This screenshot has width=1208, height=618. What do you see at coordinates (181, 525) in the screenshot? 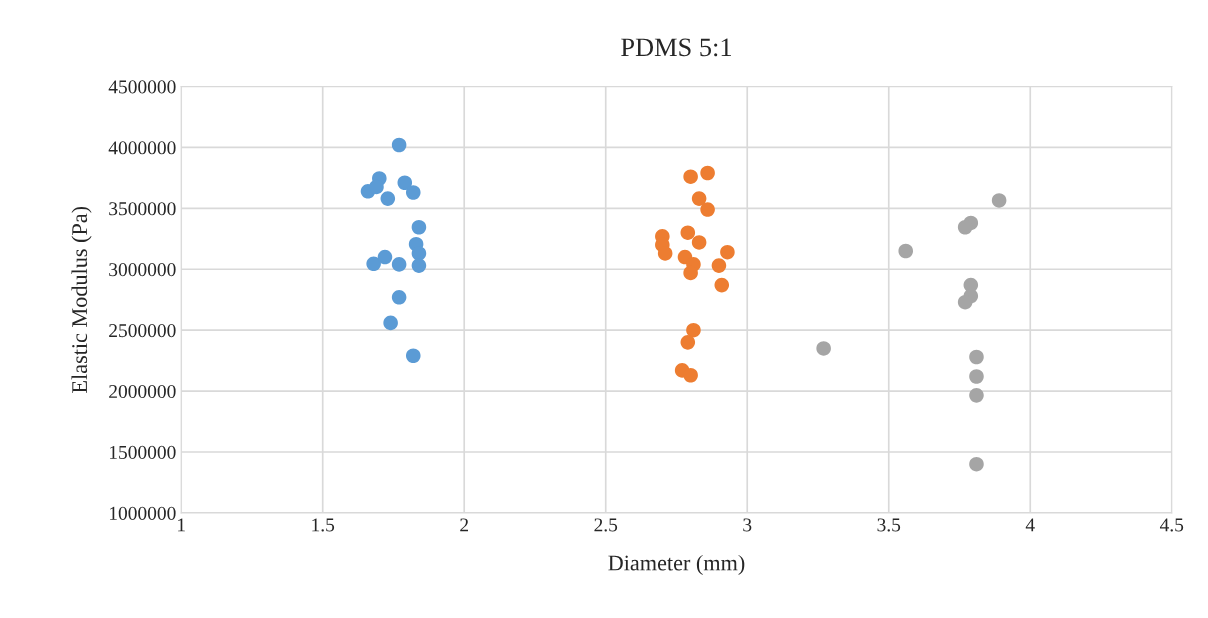
I see `x-tick-label: 1` at bounding box center [181, 525].